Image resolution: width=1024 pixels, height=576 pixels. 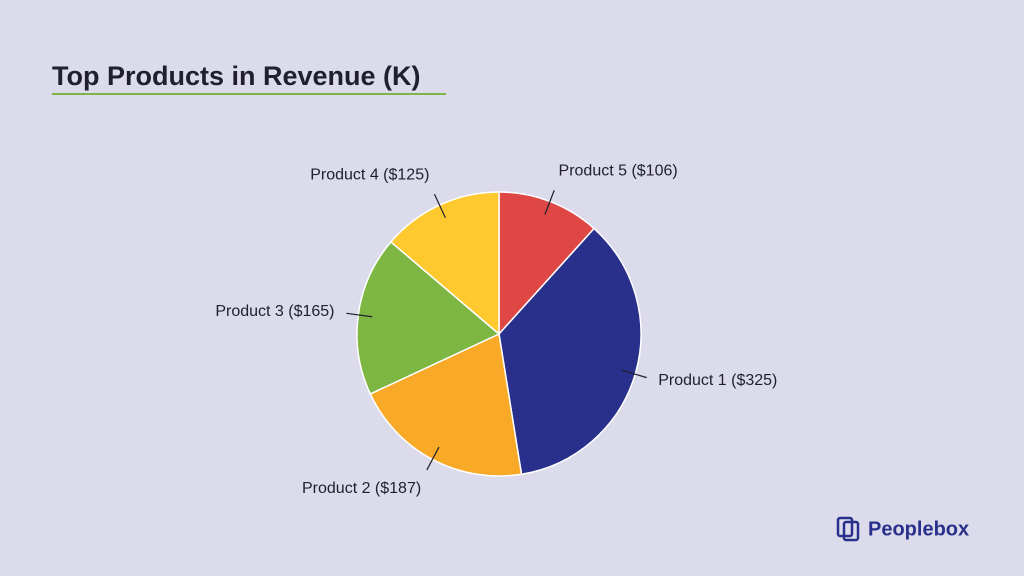 What do you see at coordinates (918, 529) in the screenshot?
I see `brand-name: Peoplebox` at bounding box center [918, 529].